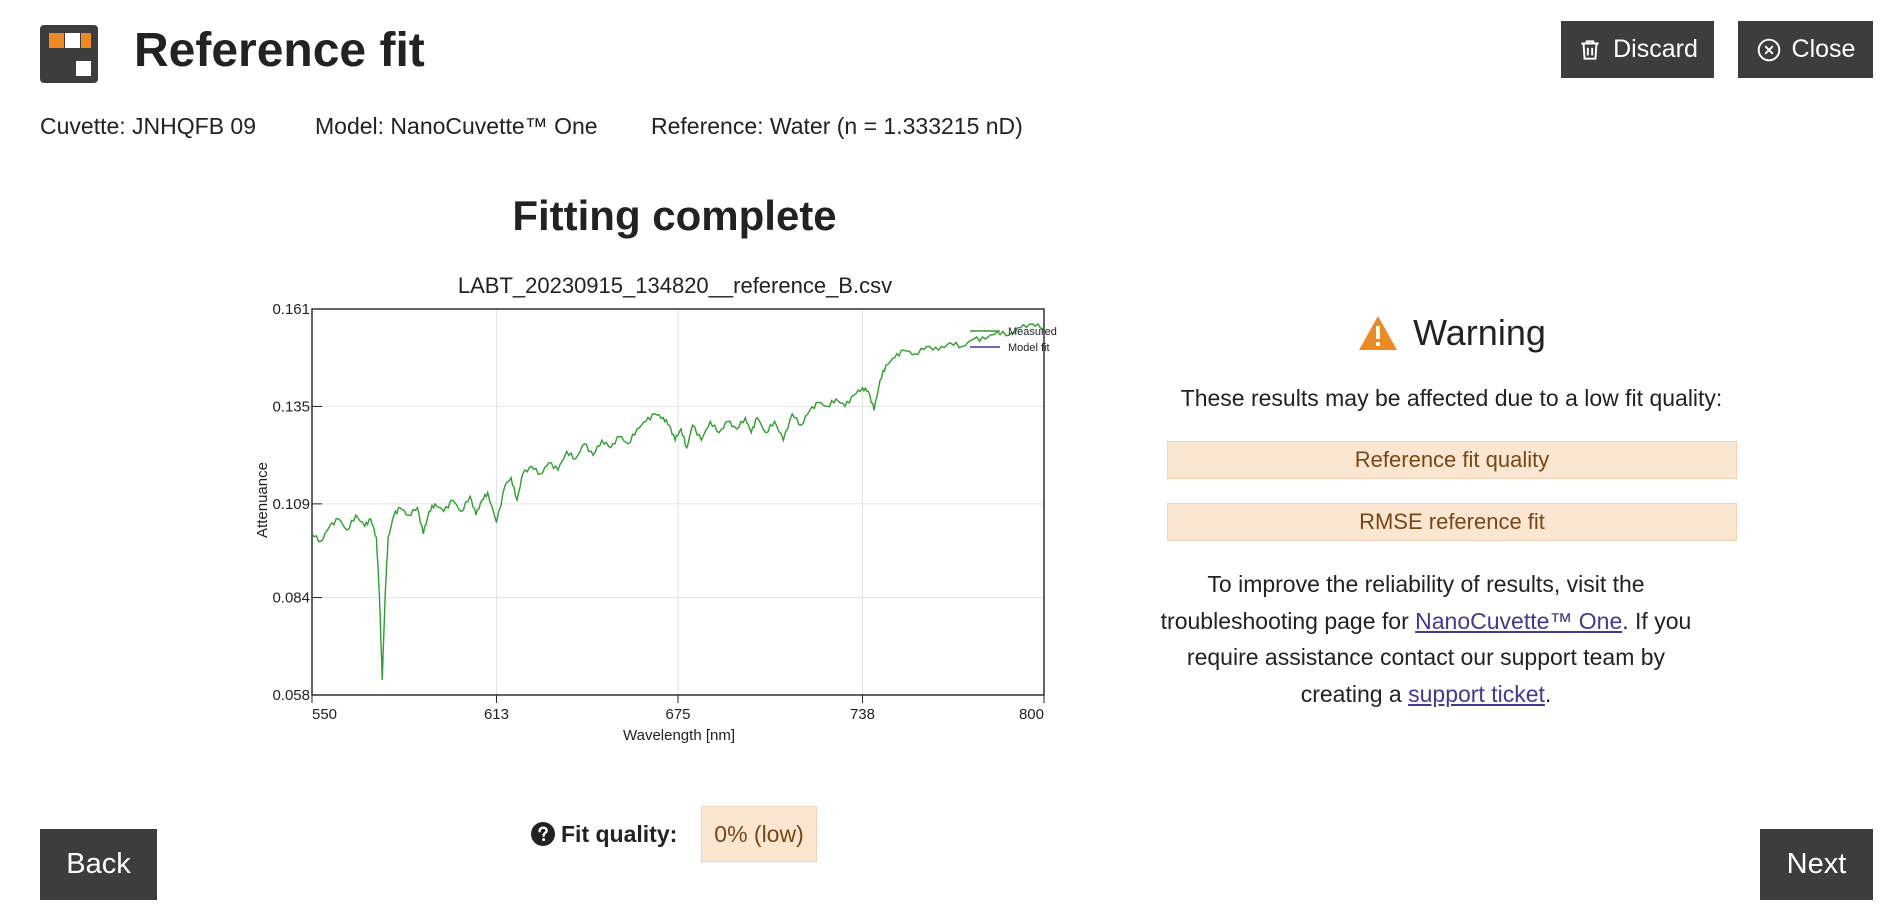  I want to click on back-button: Back, so click(98, 864).